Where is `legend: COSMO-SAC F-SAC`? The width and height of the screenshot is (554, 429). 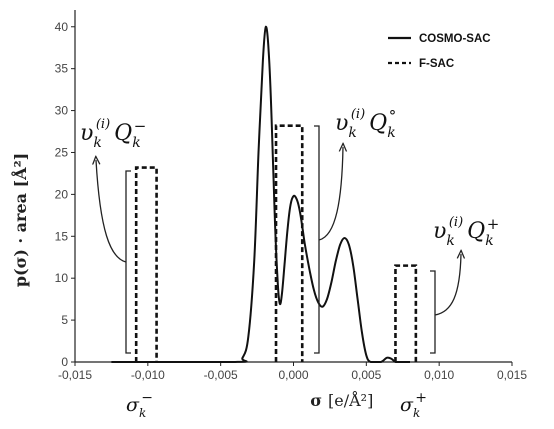
legend: COSMO-SAC F-SAC is located at coordinates (439, 51).